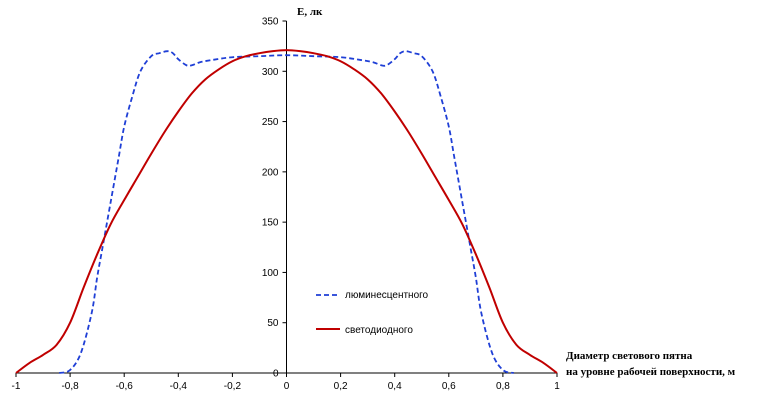 This screenshot has height=402, width=766. I want to click on x-tick-label: -1, so click(16, 386).